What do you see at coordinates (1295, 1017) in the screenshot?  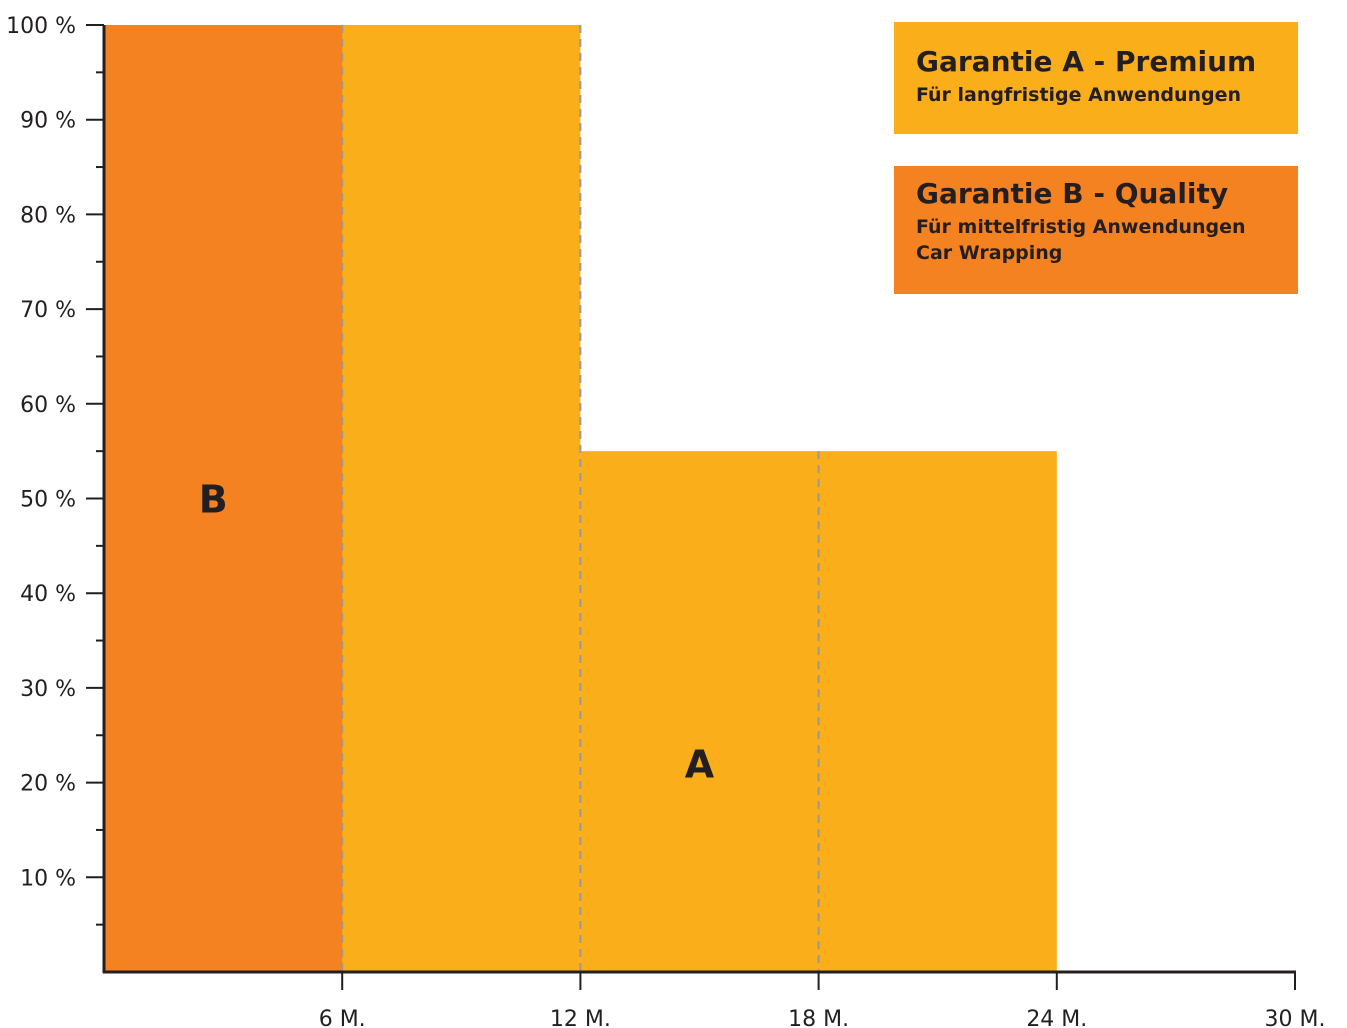 I see `x-tick-label-30: 30 M.` at bounding box center [1295, 1017].